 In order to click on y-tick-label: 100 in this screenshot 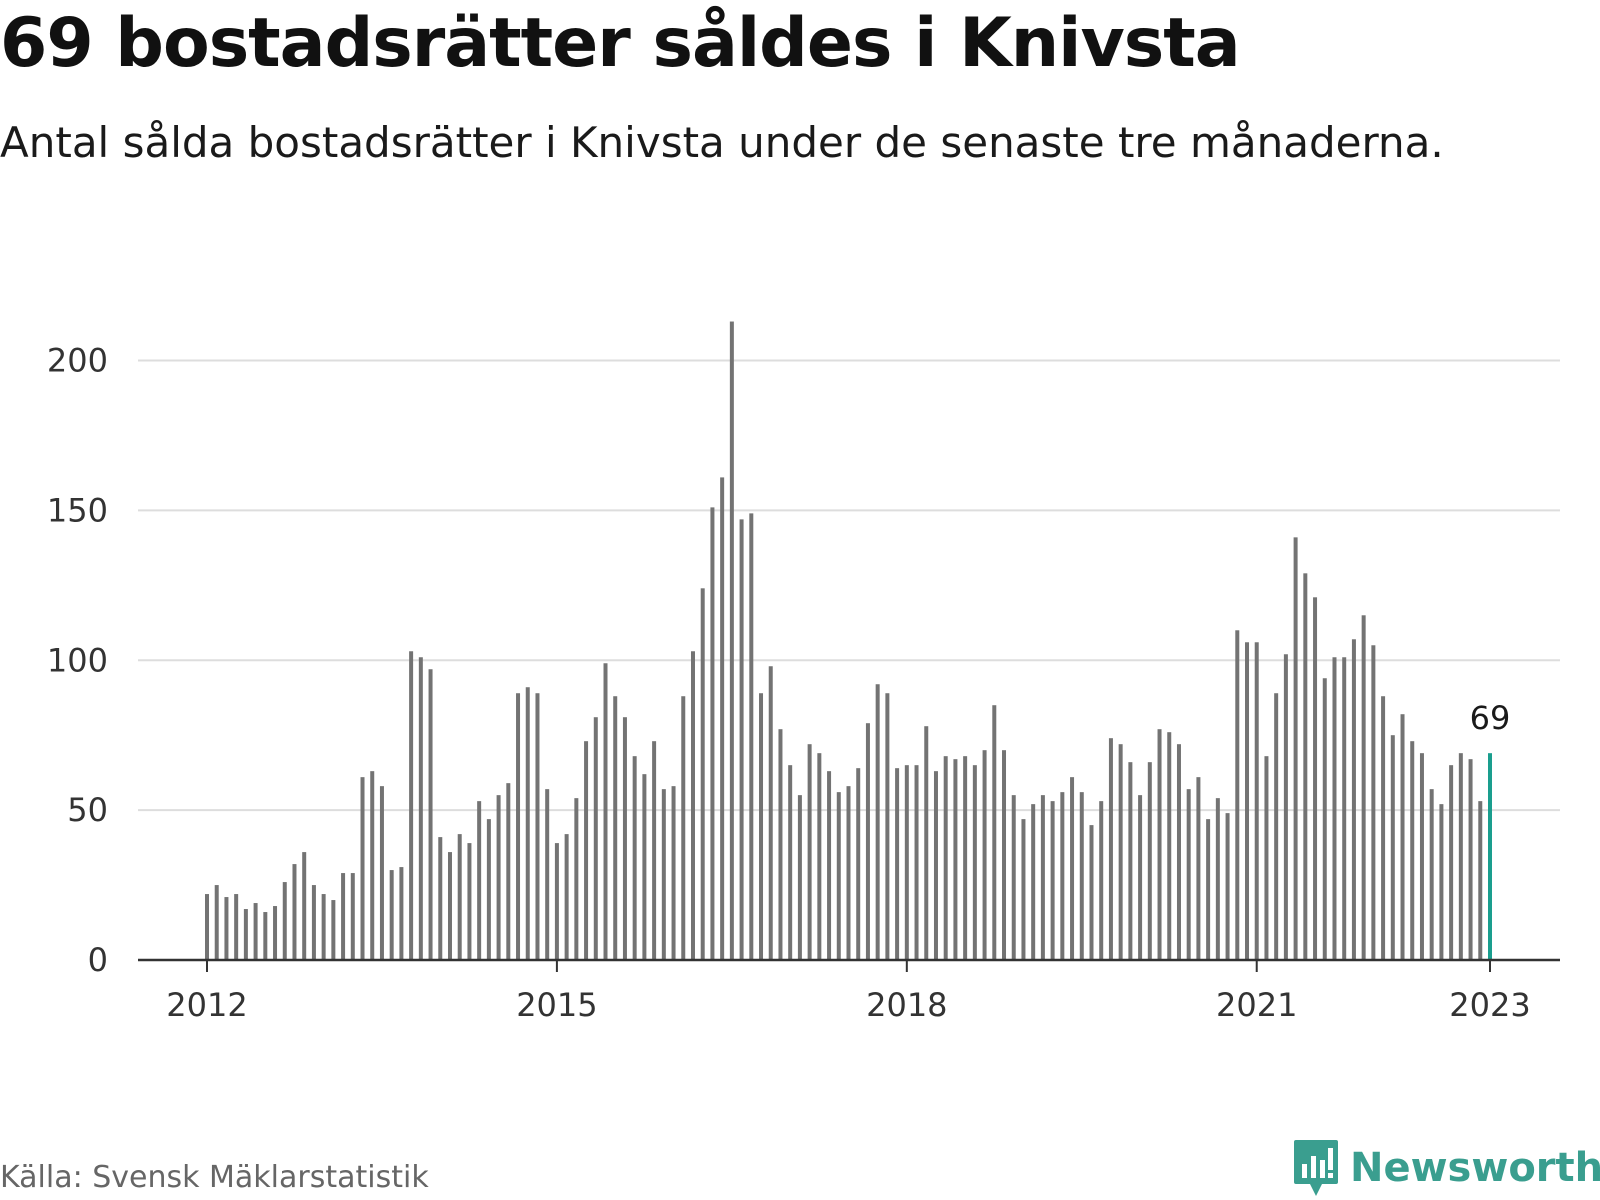, I will do `click(77, 660)`.